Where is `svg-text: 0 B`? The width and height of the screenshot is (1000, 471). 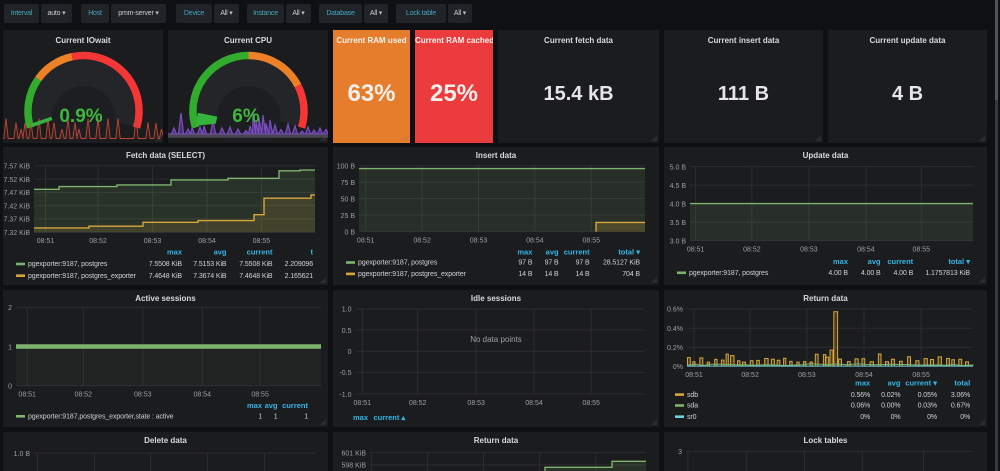
svg-text: 0 B is located at coordinates (349, 232).